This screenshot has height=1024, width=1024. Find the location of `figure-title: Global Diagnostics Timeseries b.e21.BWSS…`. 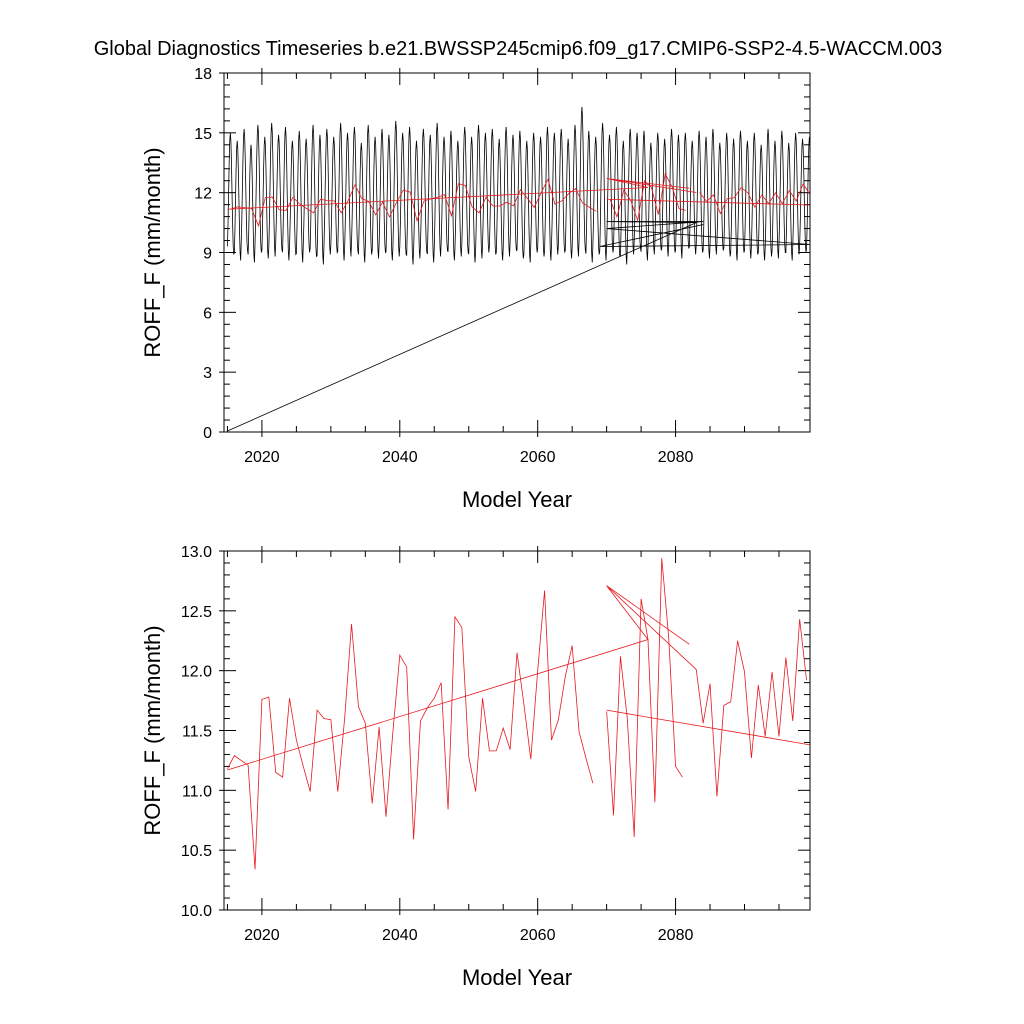

figure-title: Global Diagnostics Timeseries b.e21.BWSS… is located at coordinates (518, 49).